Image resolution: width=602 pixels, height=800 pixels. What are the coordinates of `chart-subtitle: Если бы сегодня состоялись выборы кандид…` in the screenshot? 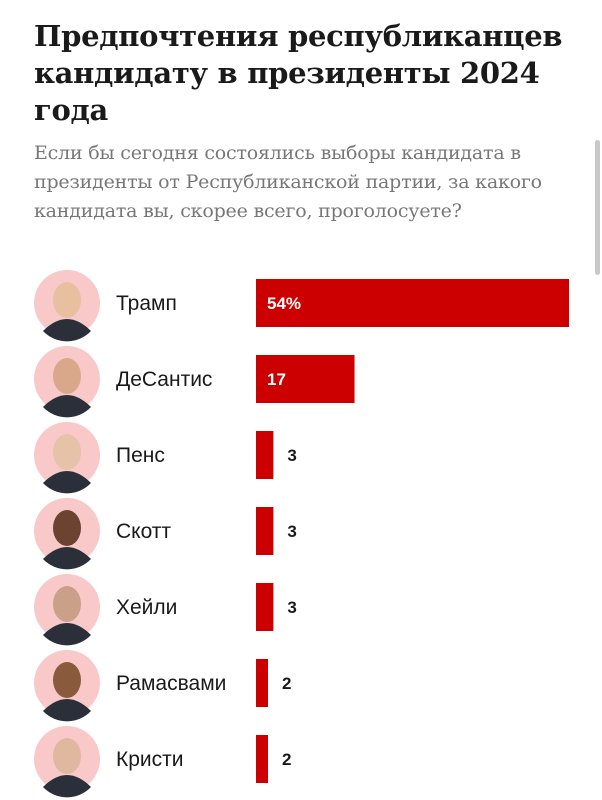 It's located at (288, 182).